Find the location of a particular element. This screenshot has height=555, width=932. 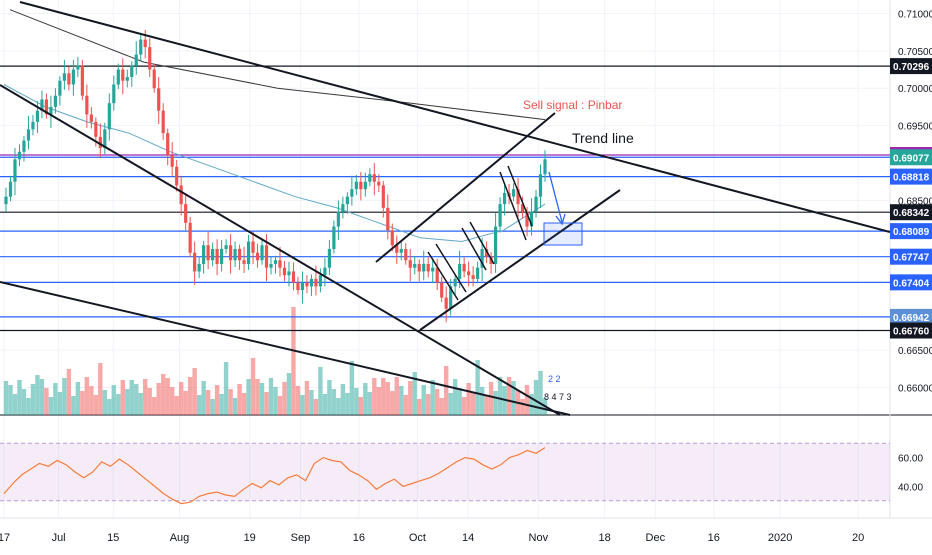

time-tick-label: 15 is located at coordinates (113, 538).